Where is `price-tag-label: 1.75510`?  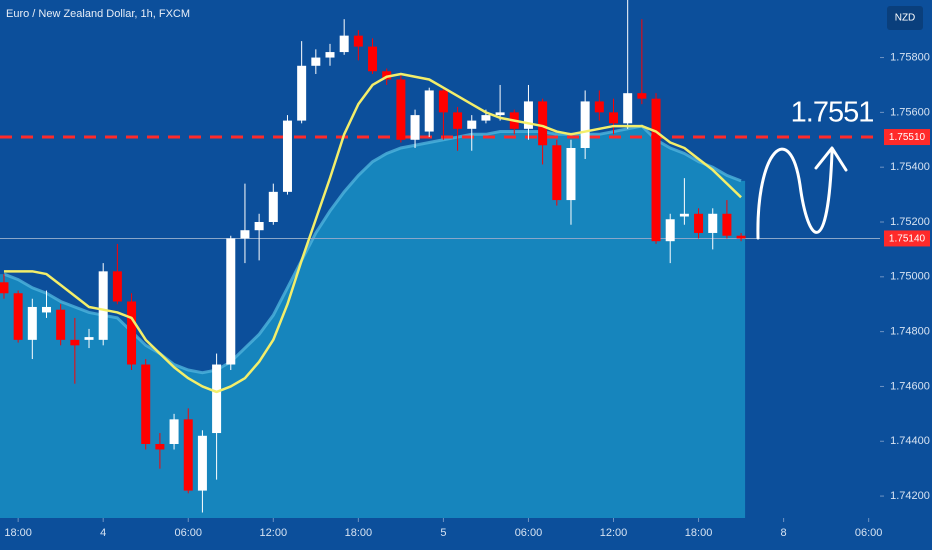 price-tag-label: 1.75510 is located at coordinates (907, 137).